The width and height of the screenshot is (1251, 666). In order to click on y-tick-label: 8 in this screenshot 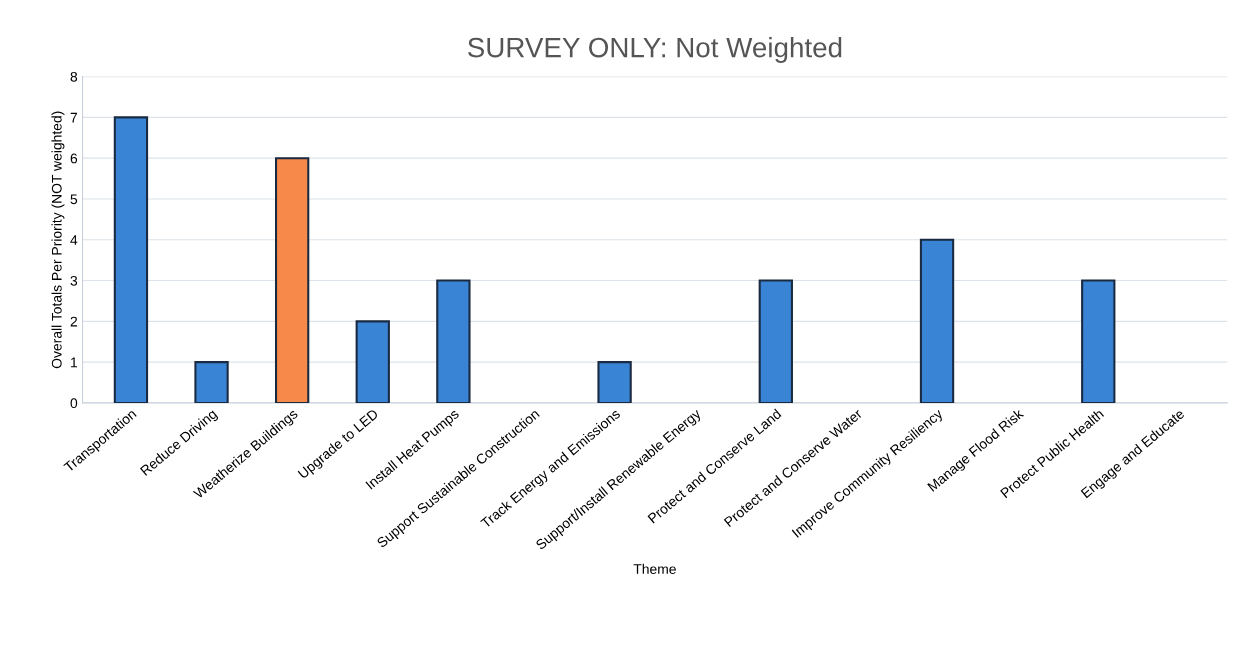, I will do `click(74, 76)`.